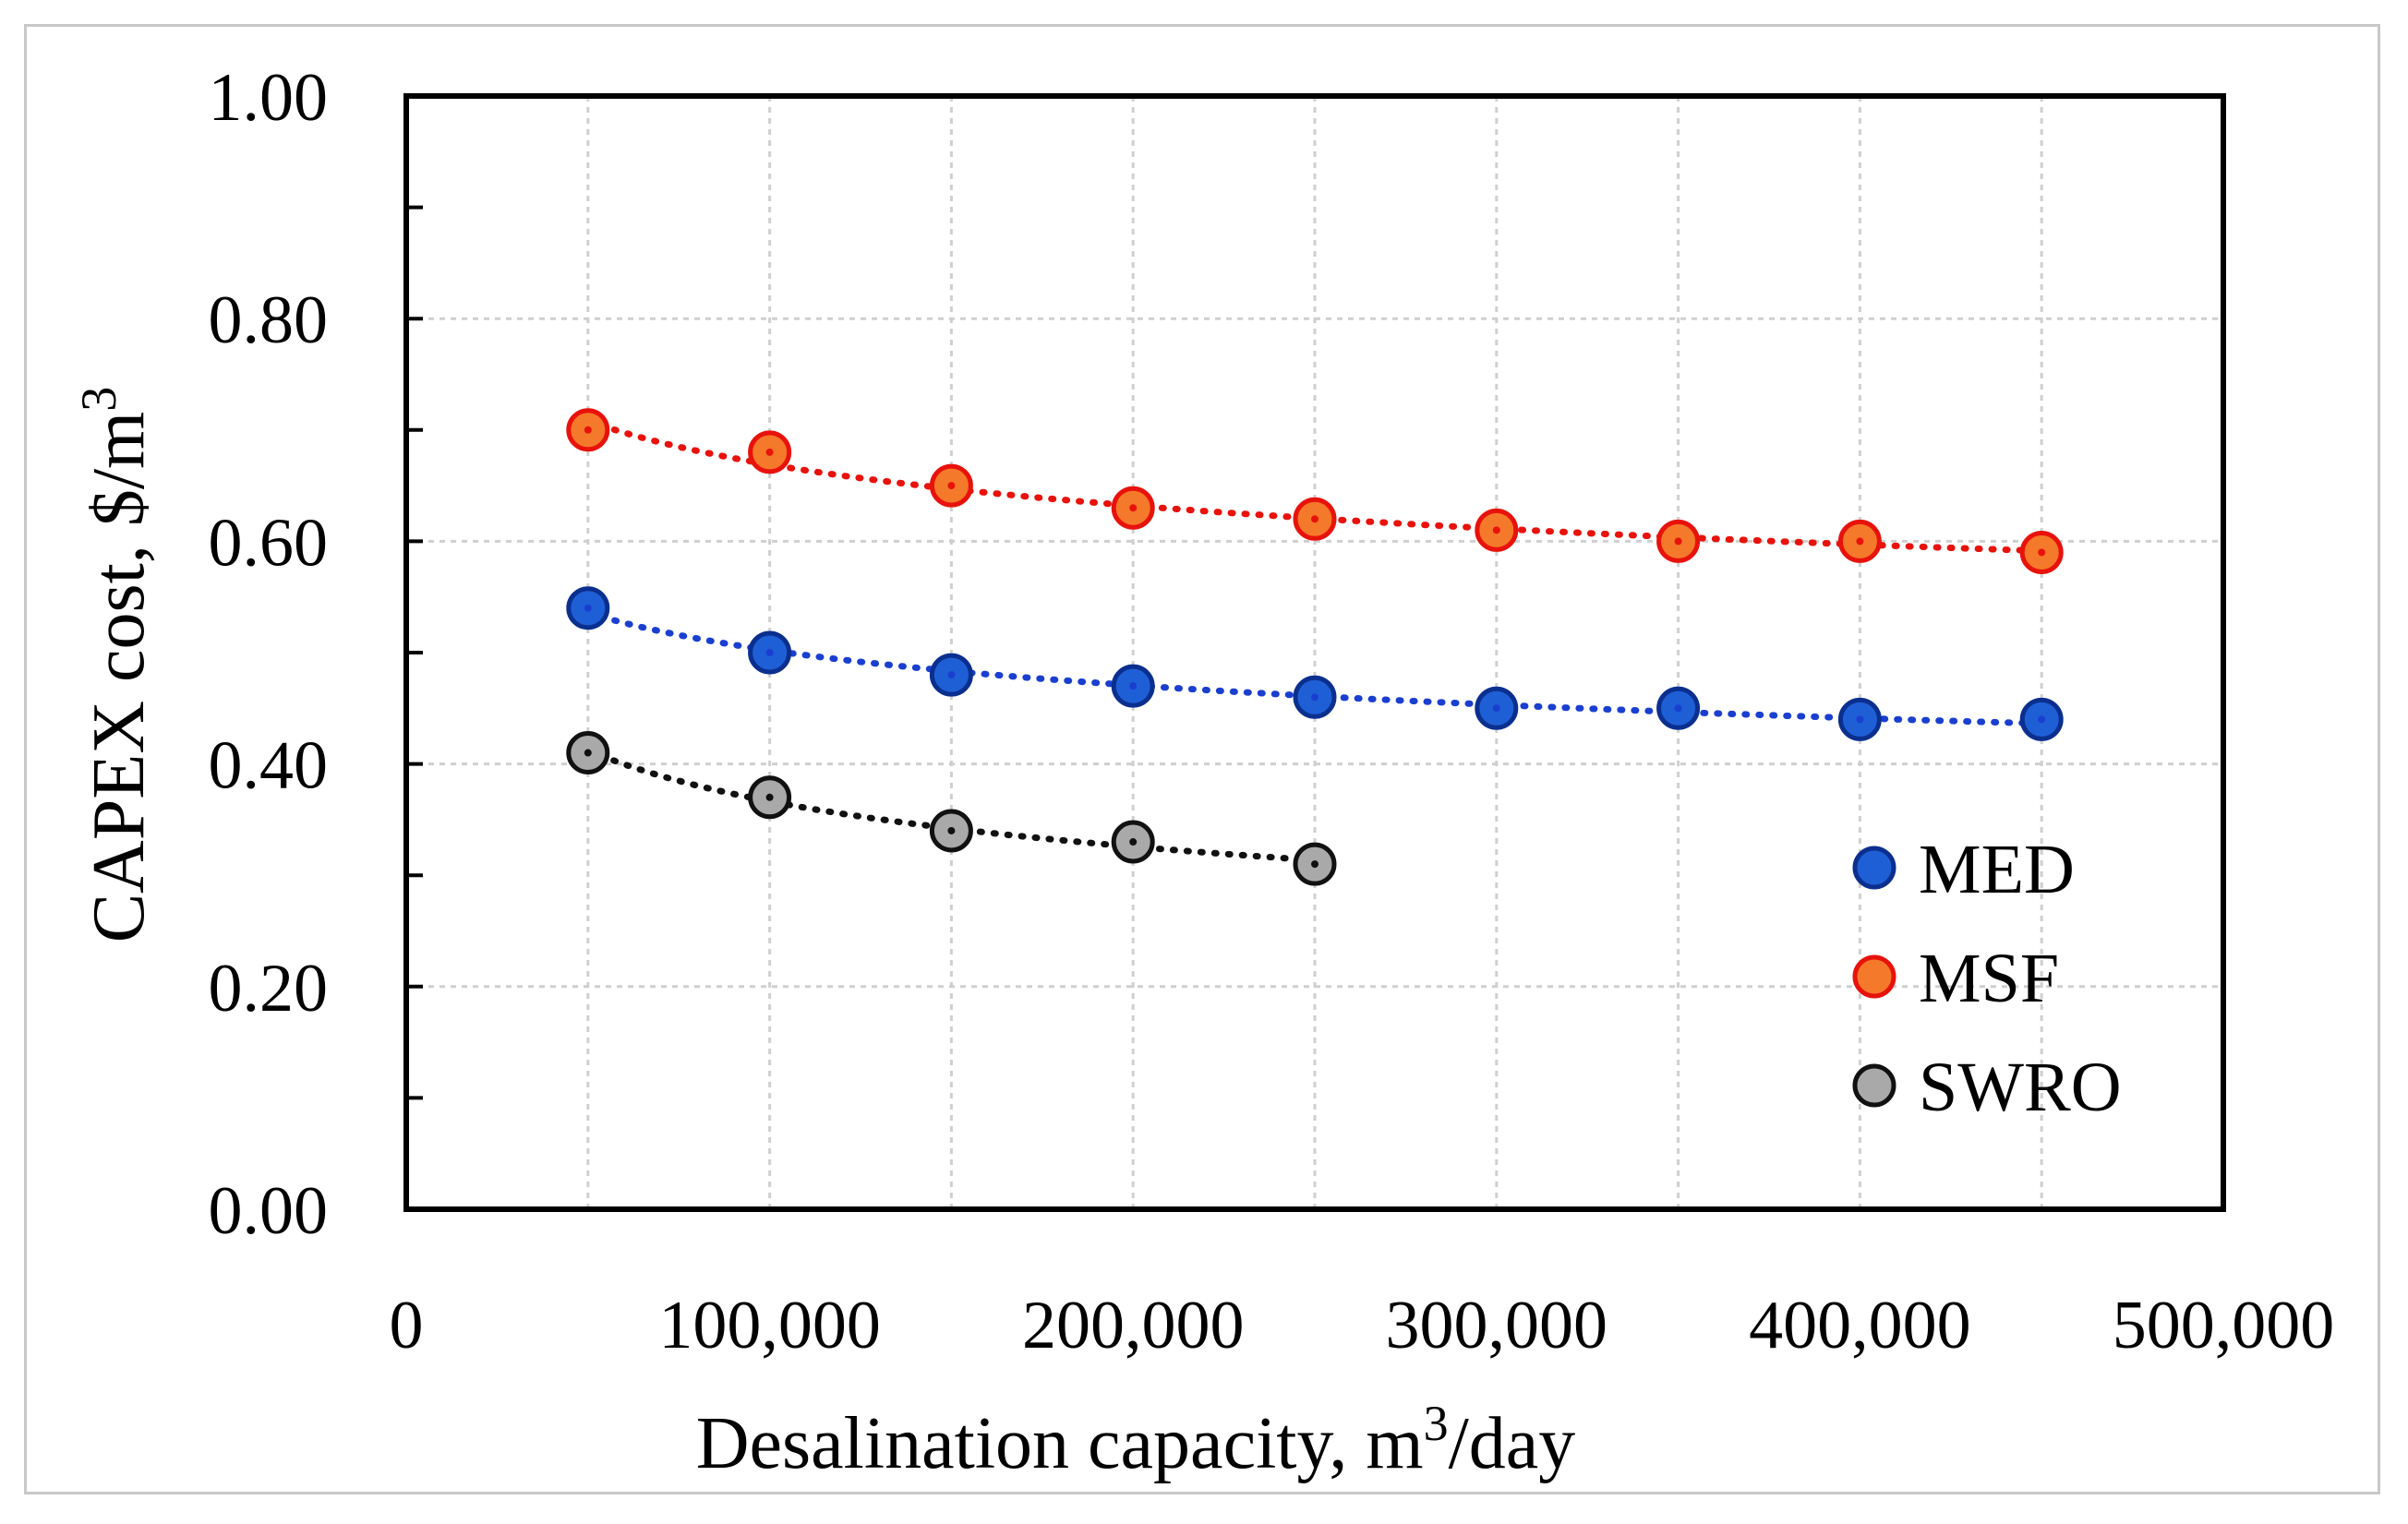  What do you see at coordinates (1133, 1325) in the screenshot?
I see `x-tick-label: 200,000` at bounding box center [1133, 1325].